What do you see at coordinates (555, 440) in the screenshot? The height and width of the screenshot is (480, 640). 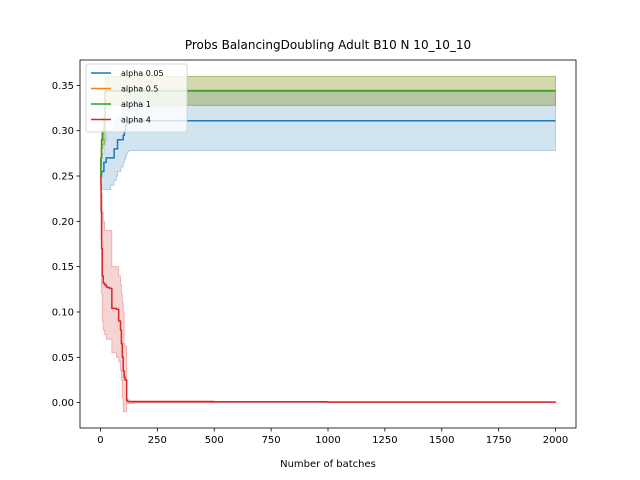 I see `x-tick-label: 2000` at bounding box center [555, 440].